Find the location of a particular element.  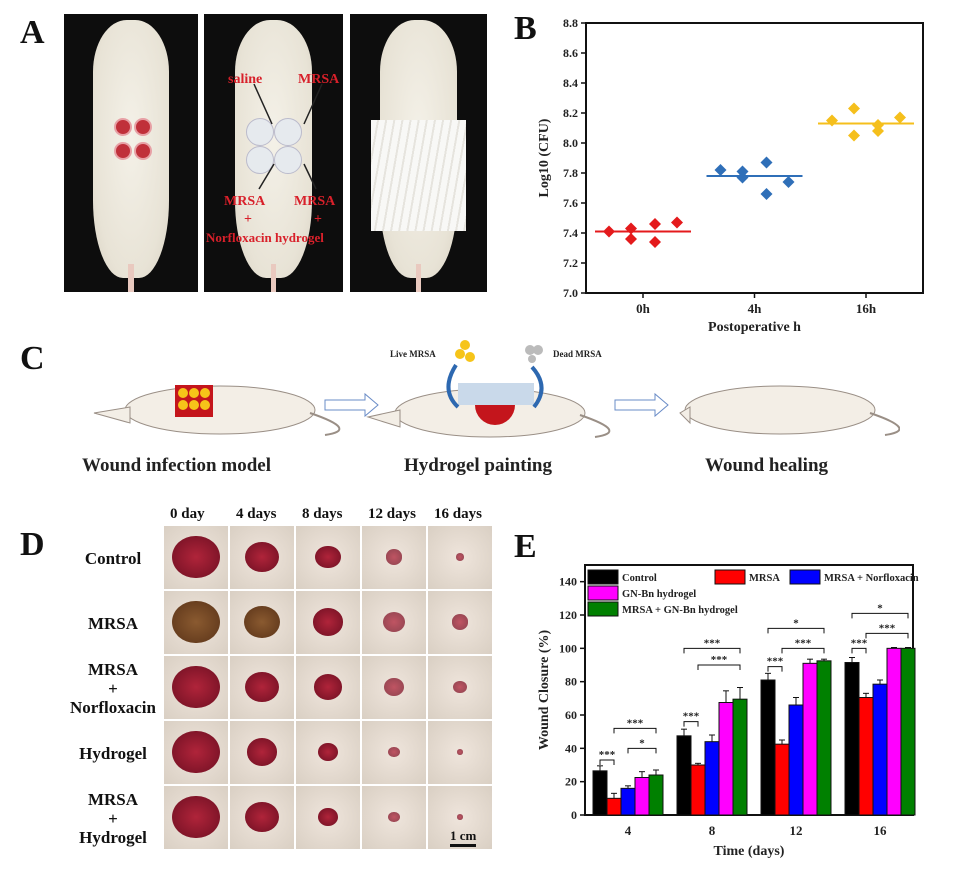

mouse-infected is located at coordinates (217, 410).